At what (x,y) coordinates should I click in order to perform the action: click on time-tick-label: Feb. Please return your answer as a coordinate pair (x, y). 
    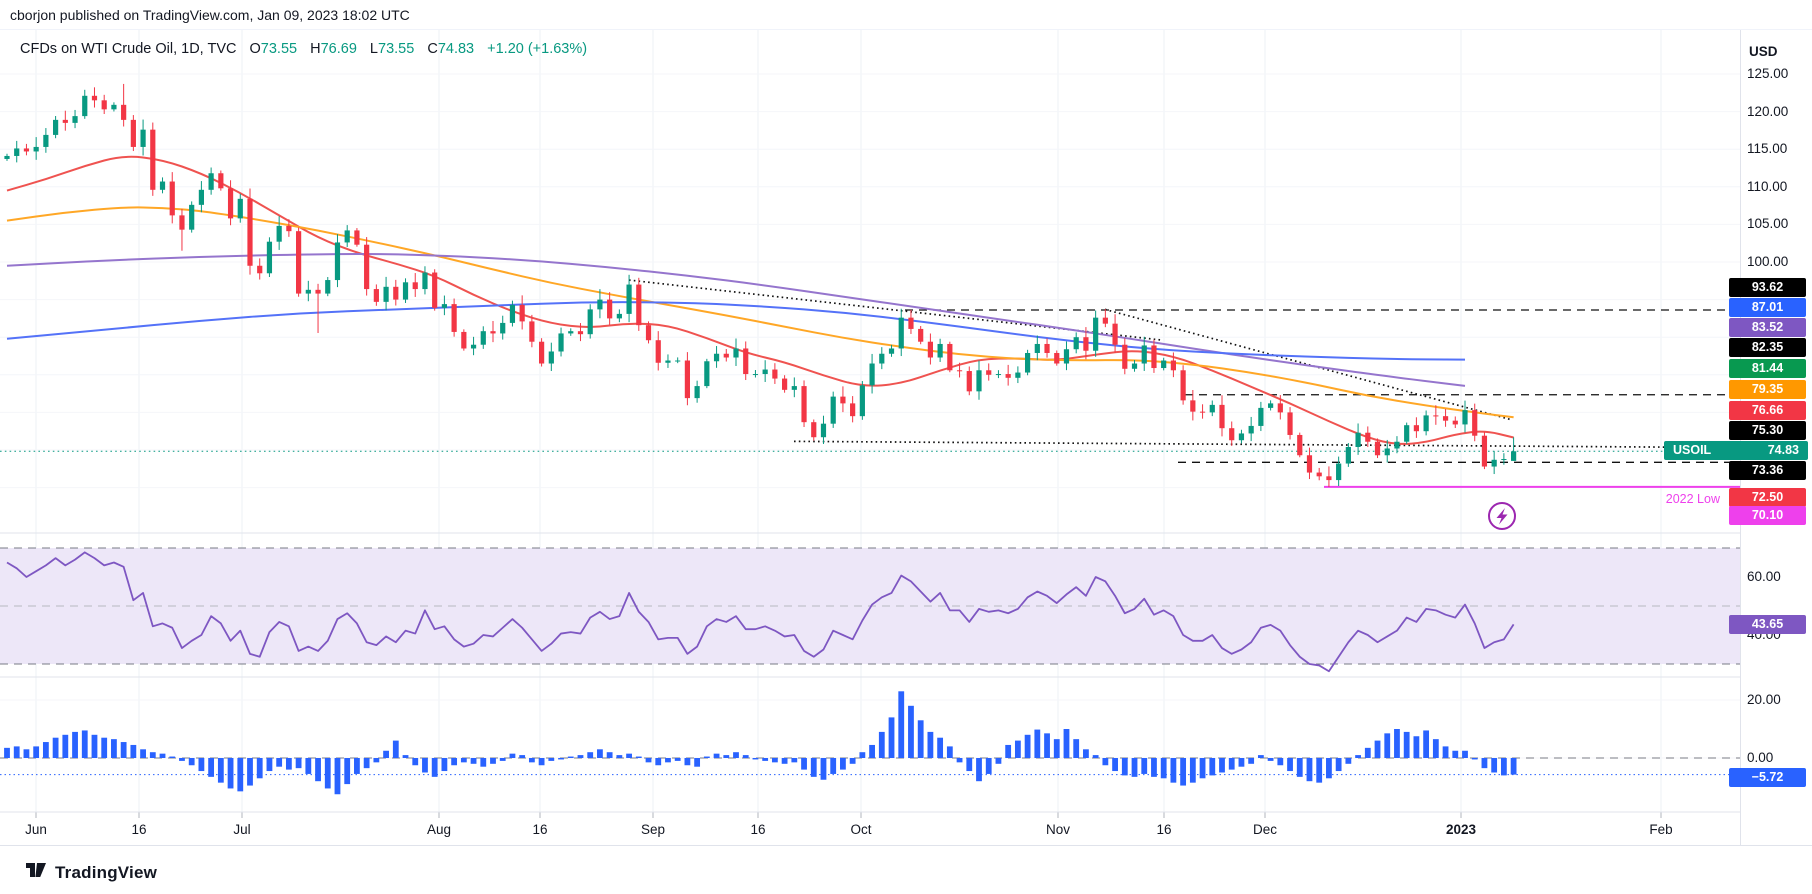
    Looking at the image, I should click on (1661, 829).